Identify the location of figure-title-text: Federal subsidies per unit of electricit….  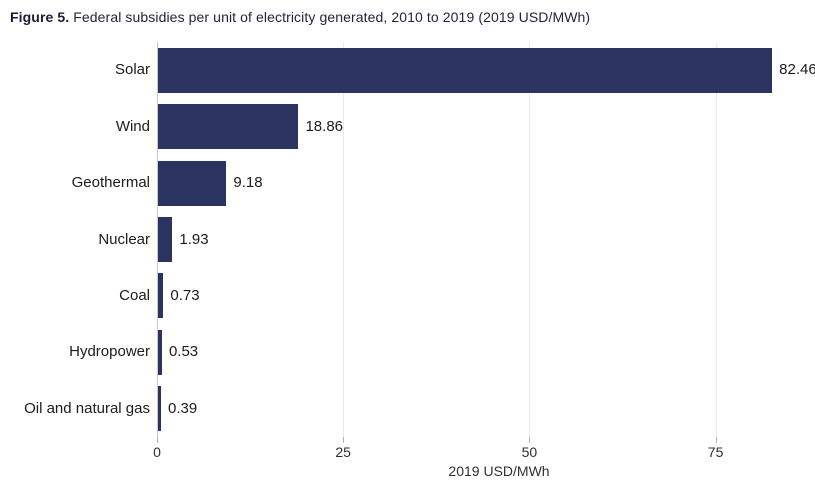
(332, 17).